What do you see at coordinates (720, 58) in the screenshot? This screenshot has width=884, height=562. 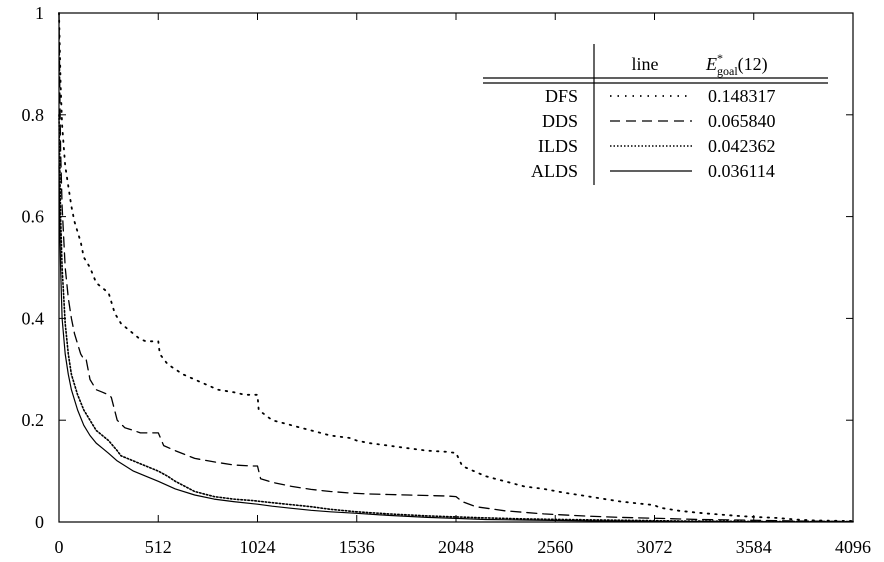 I see `legend-header-value-sup: *` at bounding box center [720, 58].